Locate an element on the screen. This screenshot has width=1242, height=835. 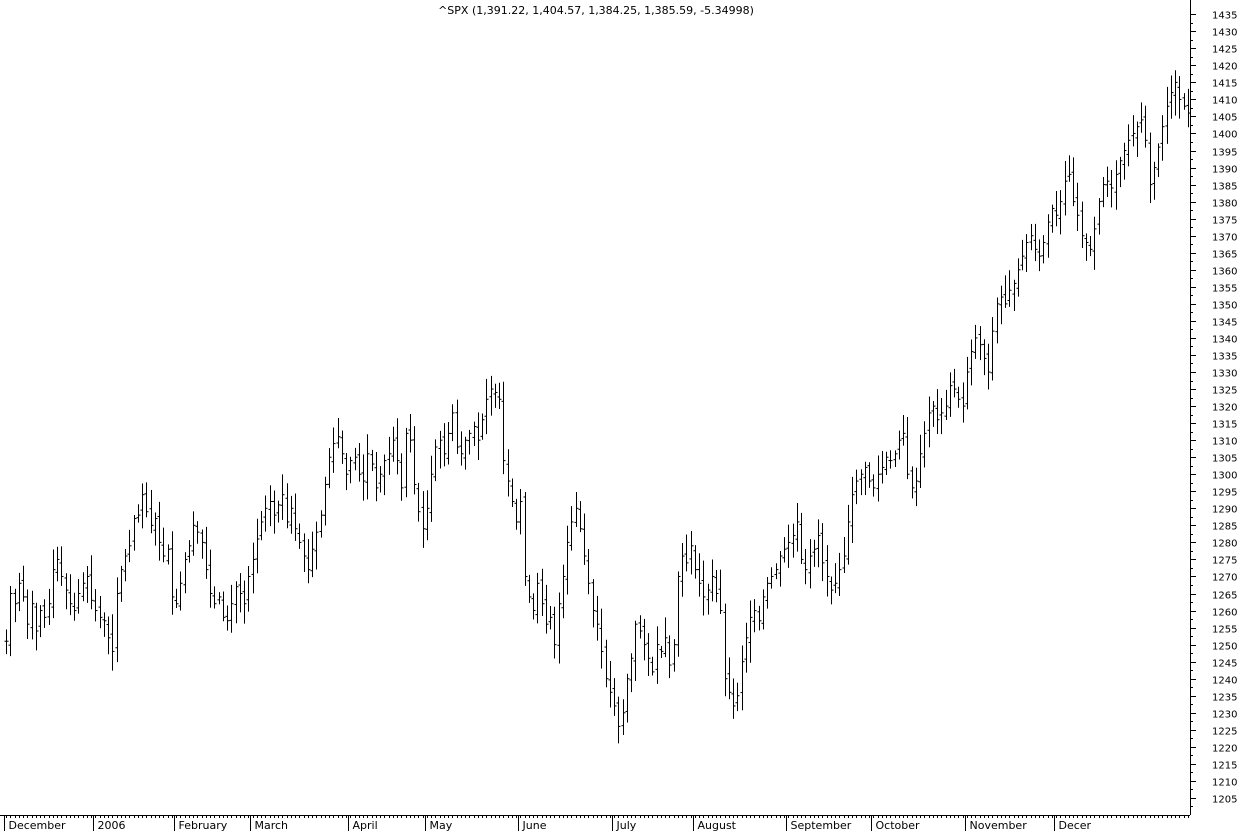
y-tick-label: 1300 is located at coordinates (1224, 476).